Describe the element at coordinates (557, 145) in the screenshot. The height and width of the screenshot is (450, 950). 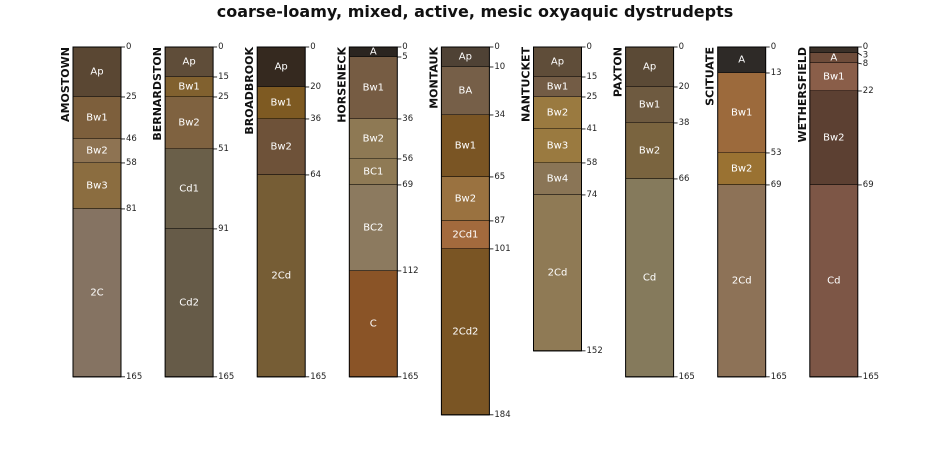
I see `horizon-label: Bw3` at that location.